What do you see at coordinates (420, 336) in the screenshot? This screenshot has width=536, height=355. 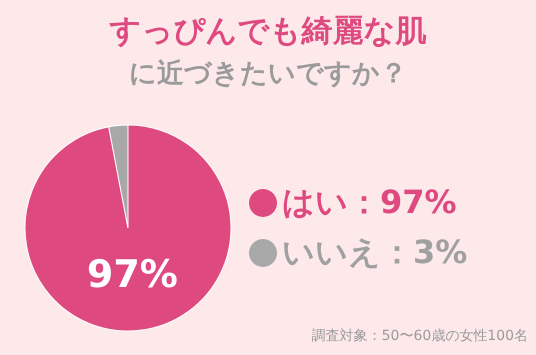 I see `text: 調査対象：50〜60歳の女性100名` at bounding box center [420, 336].